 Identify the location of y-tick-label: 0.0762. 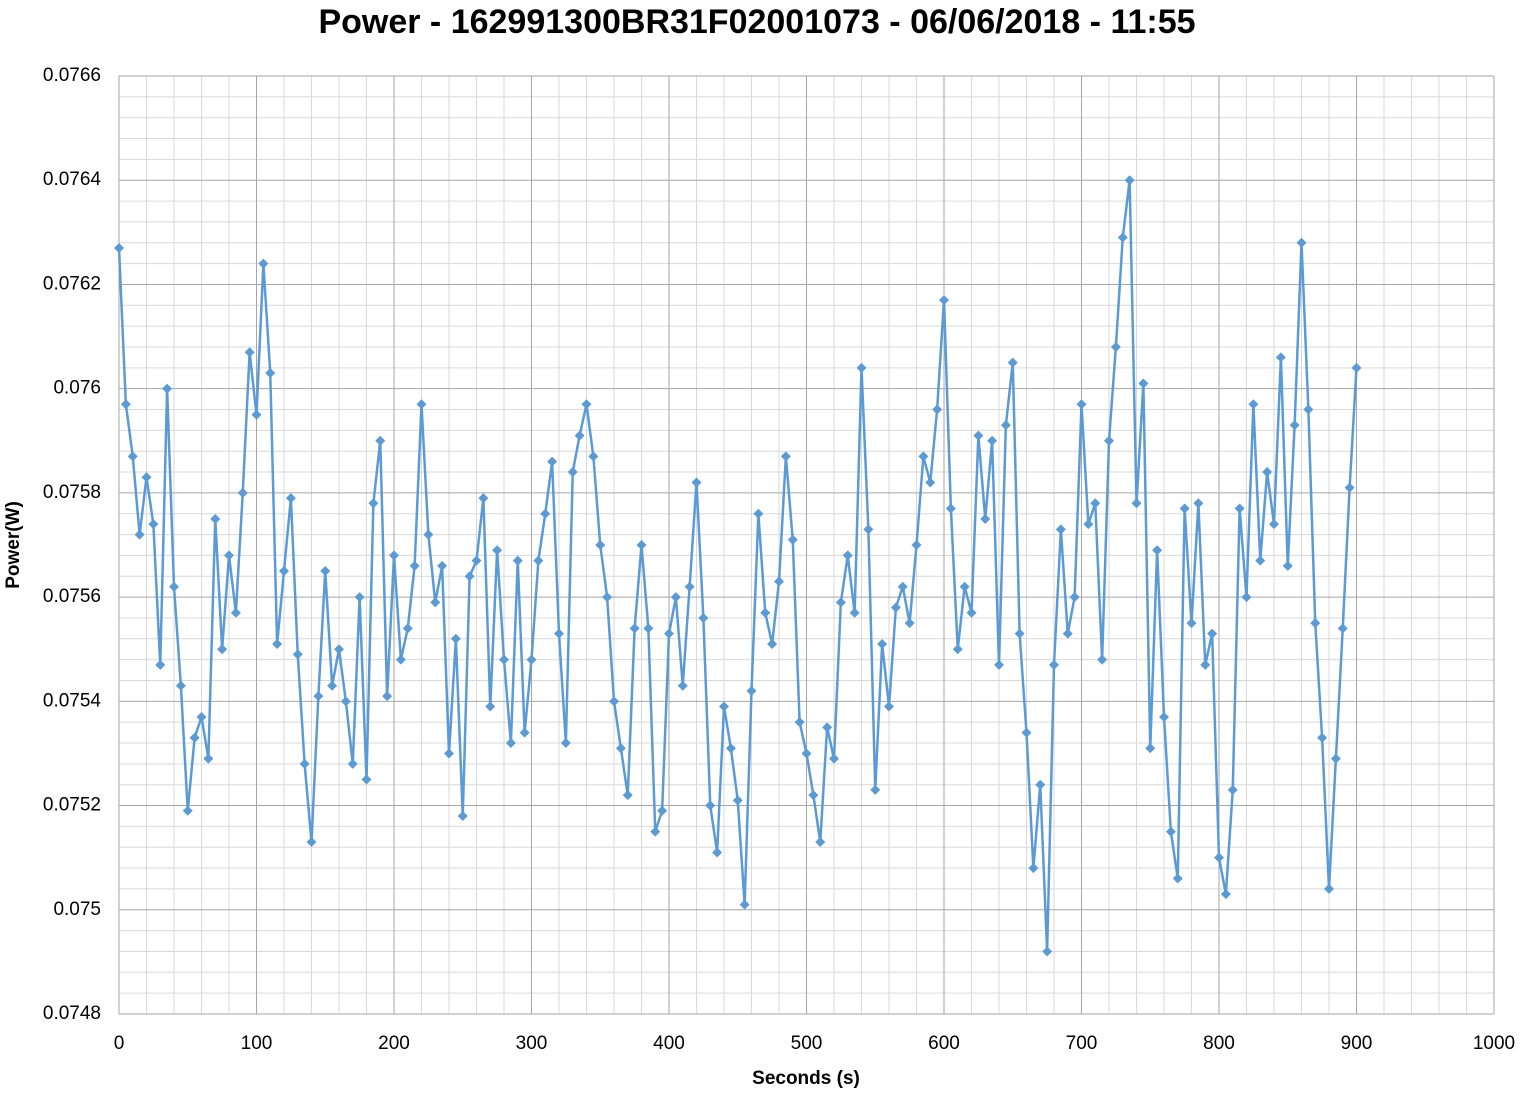
(72, 283).